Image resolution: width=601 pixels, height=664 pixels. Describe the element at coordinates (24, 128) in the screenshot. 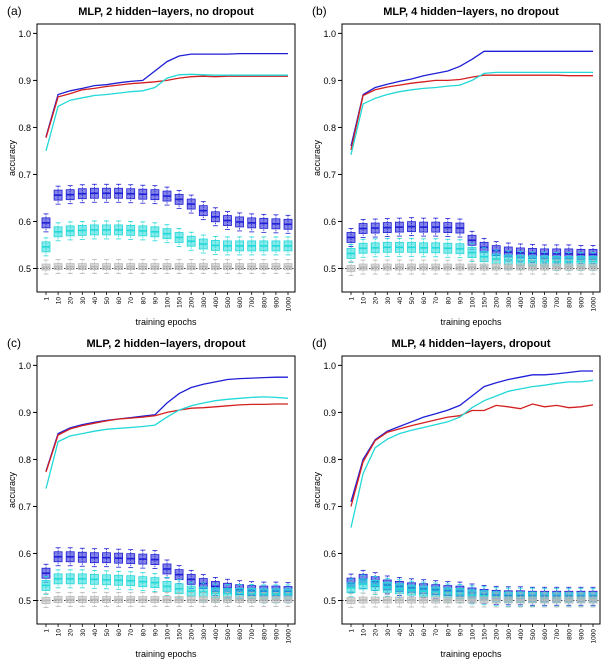

I see `y-tick-label: 0.8` at that location.